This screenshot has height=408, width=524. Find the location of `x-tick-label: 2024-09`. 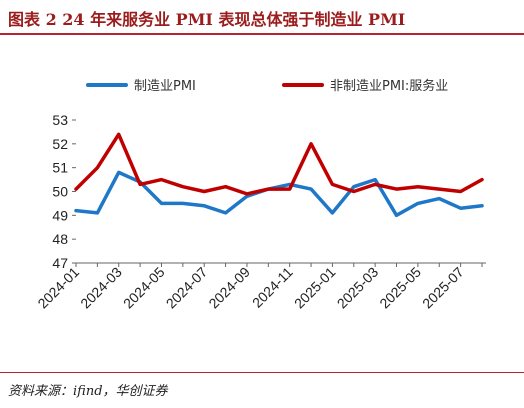

x-tick-label: 2024-09 is located at coordinates (229, 288).